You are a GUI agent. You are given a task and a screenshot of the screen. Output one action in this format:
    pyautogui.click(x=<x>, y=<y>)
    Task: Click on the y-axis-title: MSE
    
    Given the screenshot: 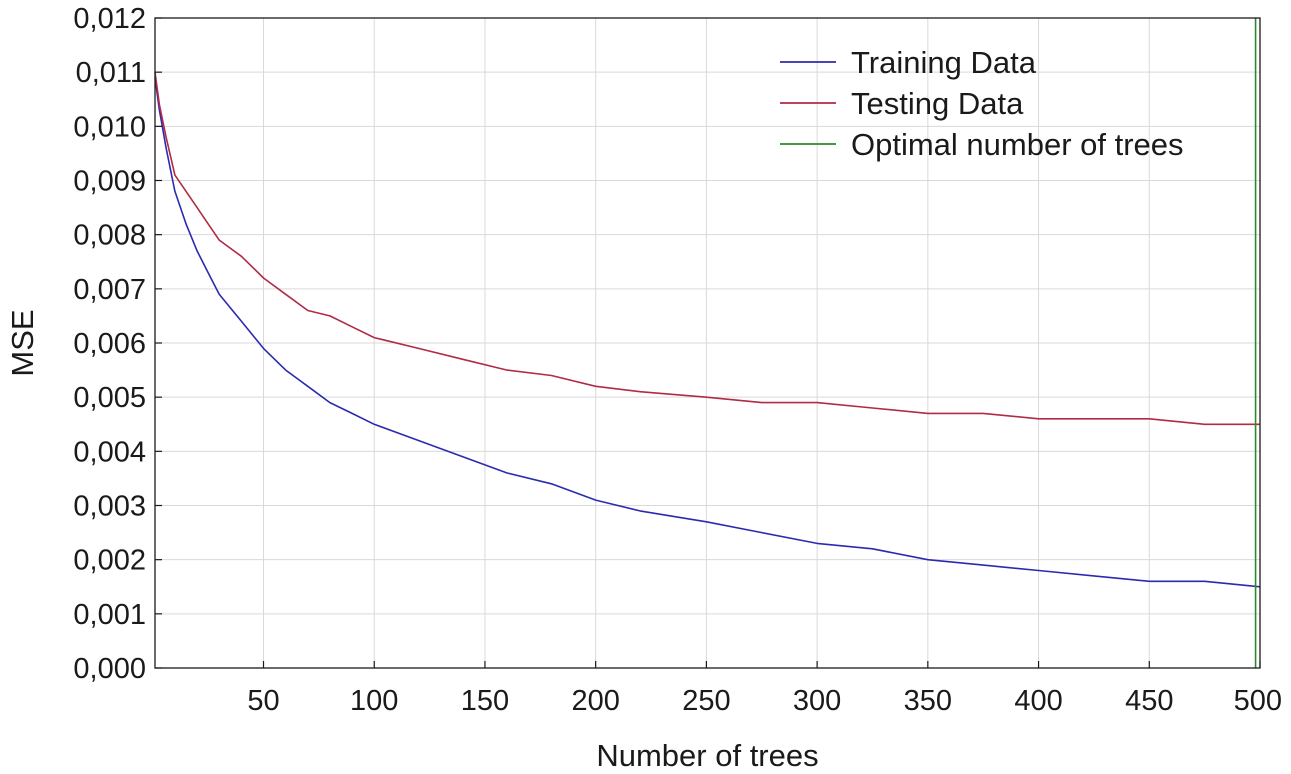 What is the action you would take?
    pyautogui.click(x=22, y=342)
    